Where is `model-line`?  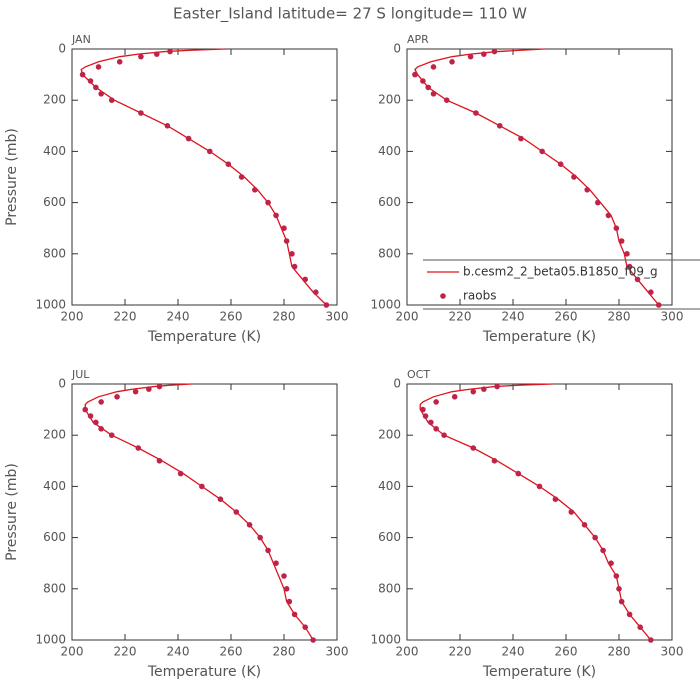 model-line is located at coordinates (203, 177).